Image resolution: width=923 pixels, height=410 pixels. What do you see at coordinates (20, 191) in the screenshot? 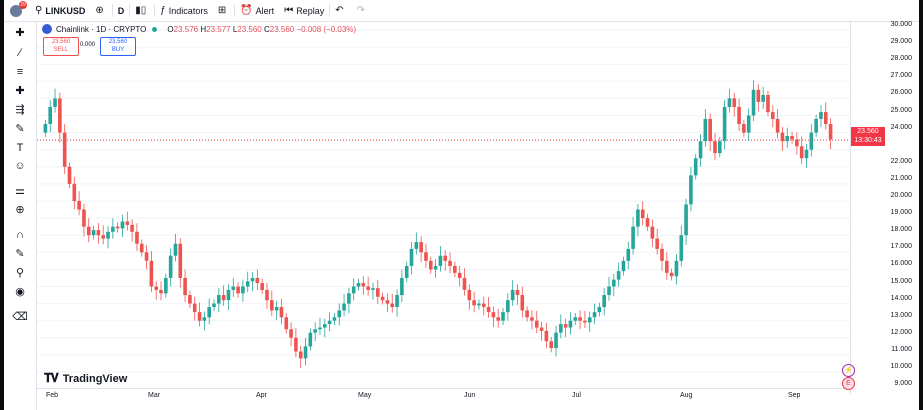
I see `ruler-icon: ⚌` at bounding box center [20, 191].